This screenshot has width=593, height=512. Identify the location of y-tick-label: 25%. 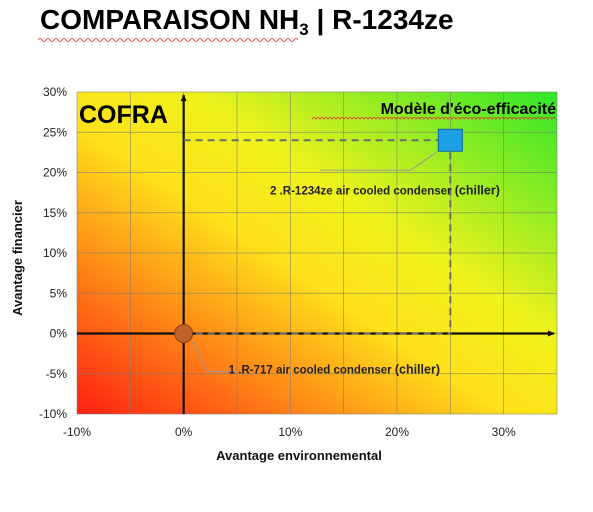
(55, 132).